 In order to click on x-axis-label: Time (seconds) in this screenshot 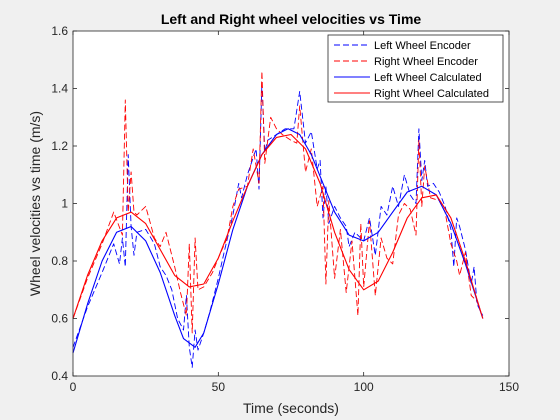, I will do `click(291, 408)`.